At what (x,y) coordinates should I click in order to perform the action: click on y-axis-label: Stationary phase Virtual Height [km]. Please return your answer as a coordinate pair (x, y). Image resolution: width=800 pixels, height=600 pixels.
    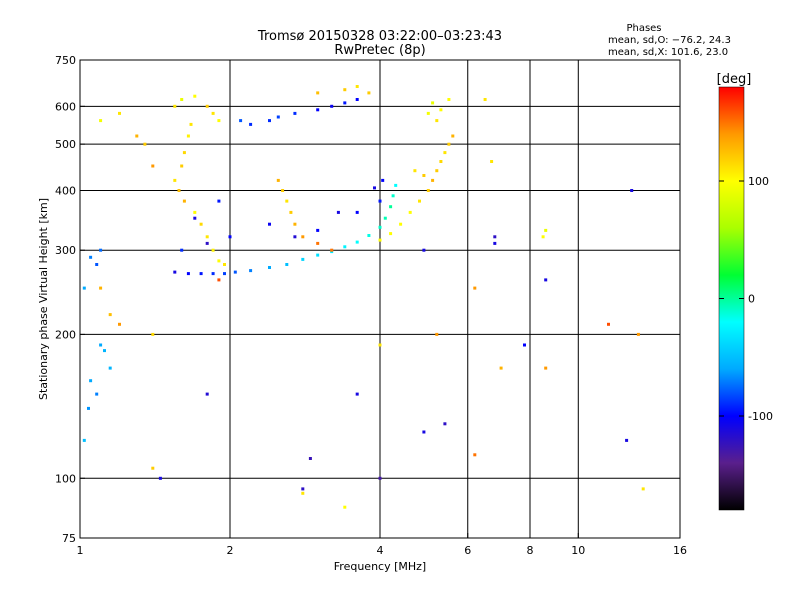
    Looking at the image, I should click on (43, 299).